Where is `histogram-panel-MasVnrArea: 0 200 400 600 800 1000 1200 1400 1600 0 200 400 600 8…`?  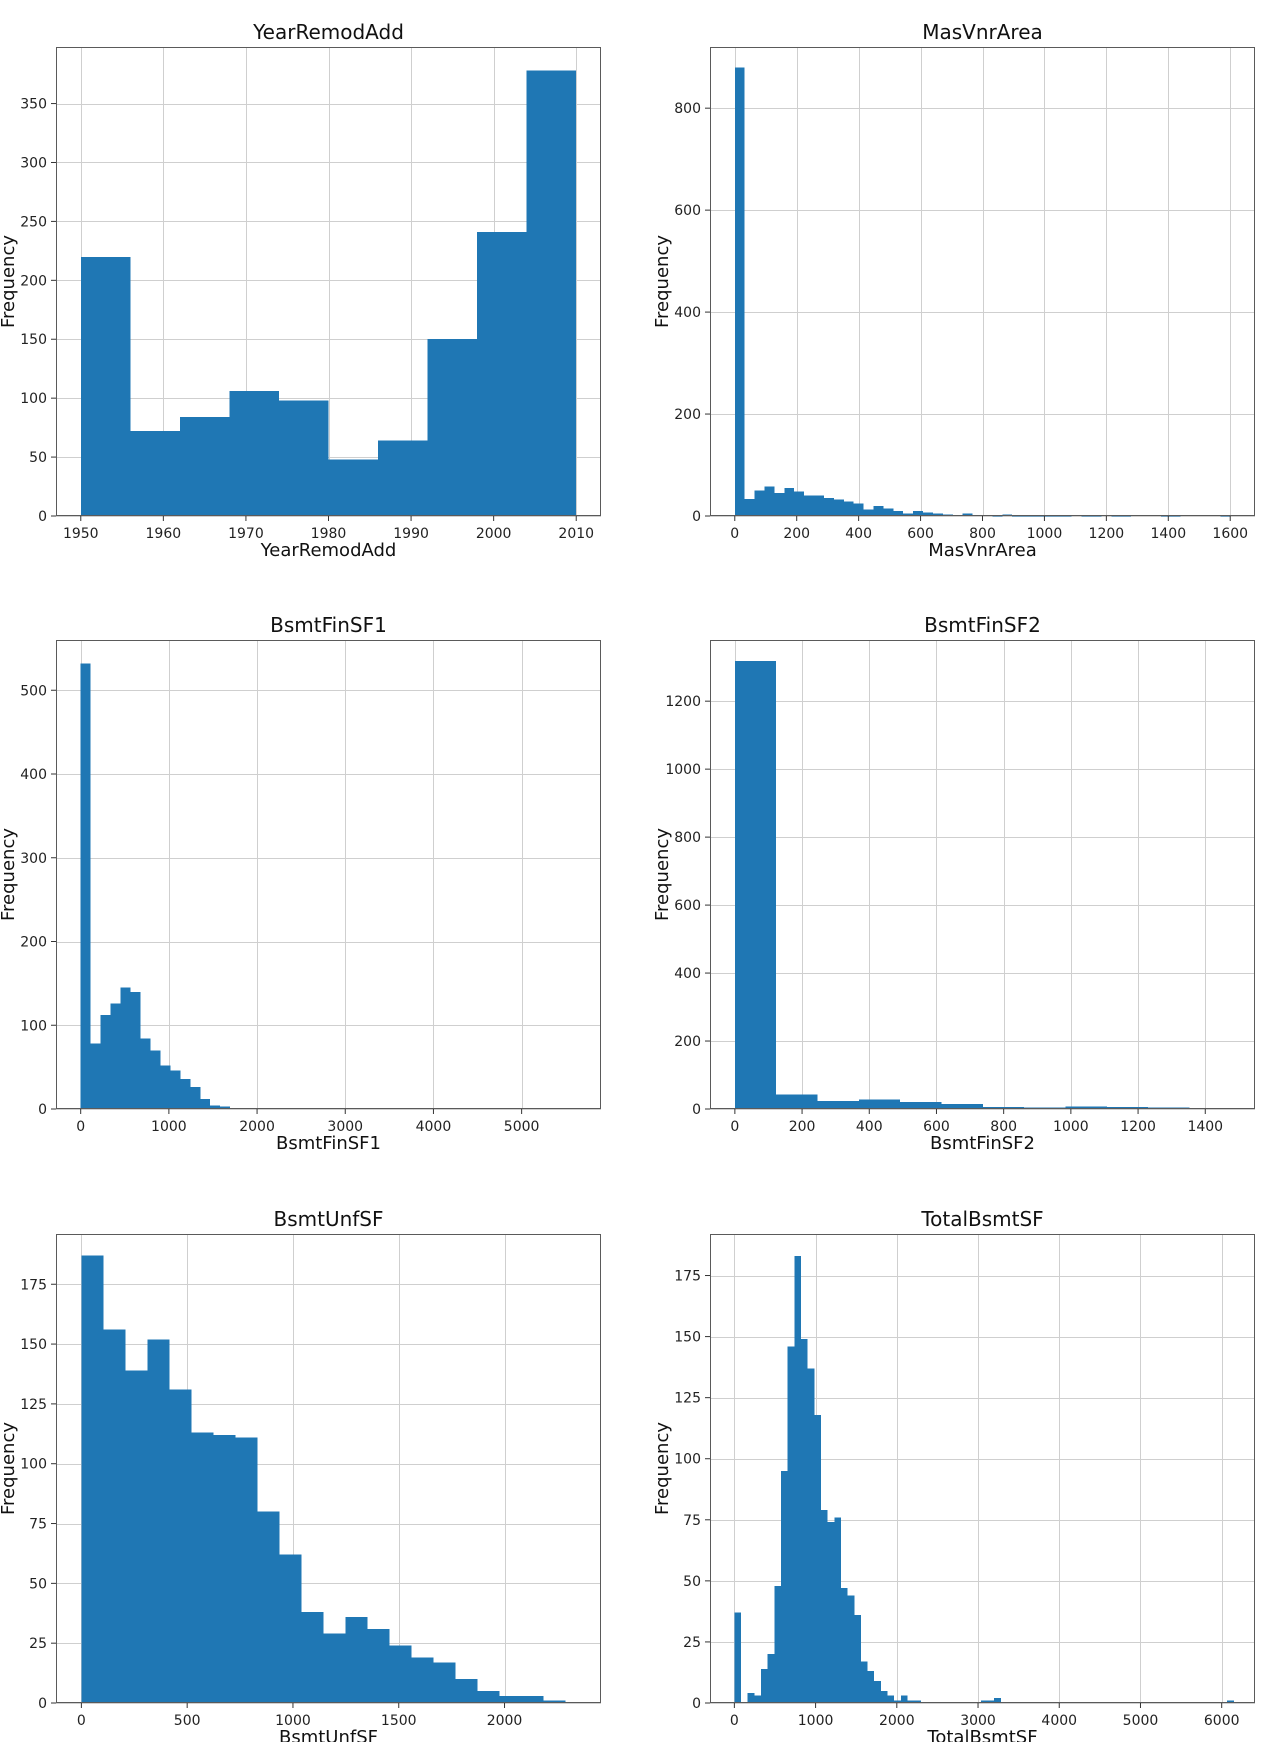
histogram-panel-MasVnrArea: 0 200 400 600 800 1000 1200 1400 1600 0 200 400 600 8… is located at coordinates (953, 290).